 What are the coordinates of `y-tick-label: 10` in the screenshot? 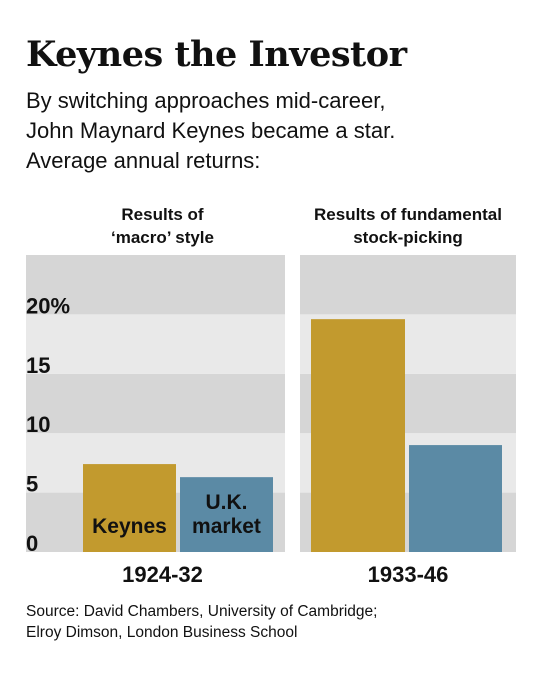 It's located at (38, 424).